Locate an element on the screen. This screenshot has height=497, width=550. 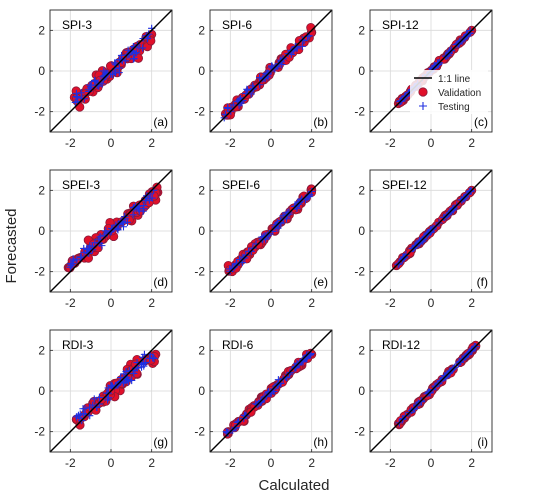
legend-validation-swatch is located at coordinates (423, 92).